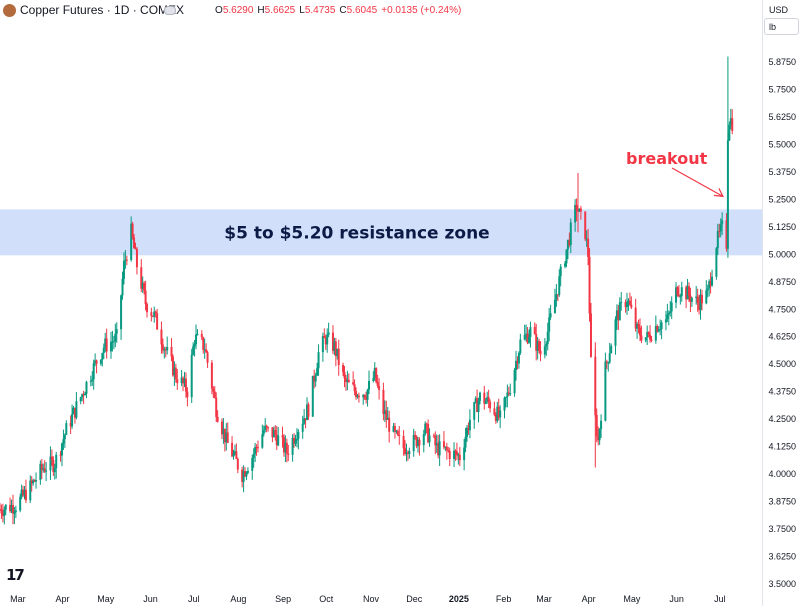 Image resolution: width=800 pixels, height=606 pixels. I want to click on y-tick-label: 4.8750, so click(782, 282).